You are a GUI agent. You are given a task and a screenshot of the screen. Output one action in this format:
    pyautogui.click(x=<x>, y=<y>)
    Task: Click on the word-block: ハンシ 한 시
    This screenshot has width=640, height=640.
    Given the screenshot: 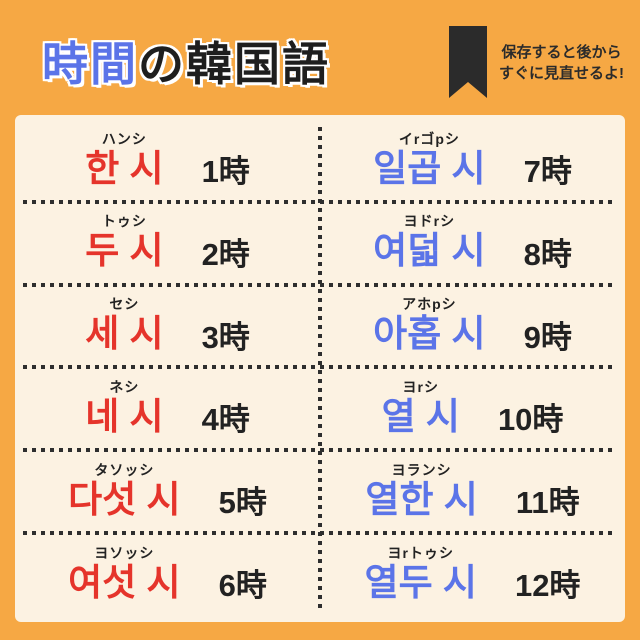 What is the action you would take?
    pyautogui.click(x=124, y=161)
    